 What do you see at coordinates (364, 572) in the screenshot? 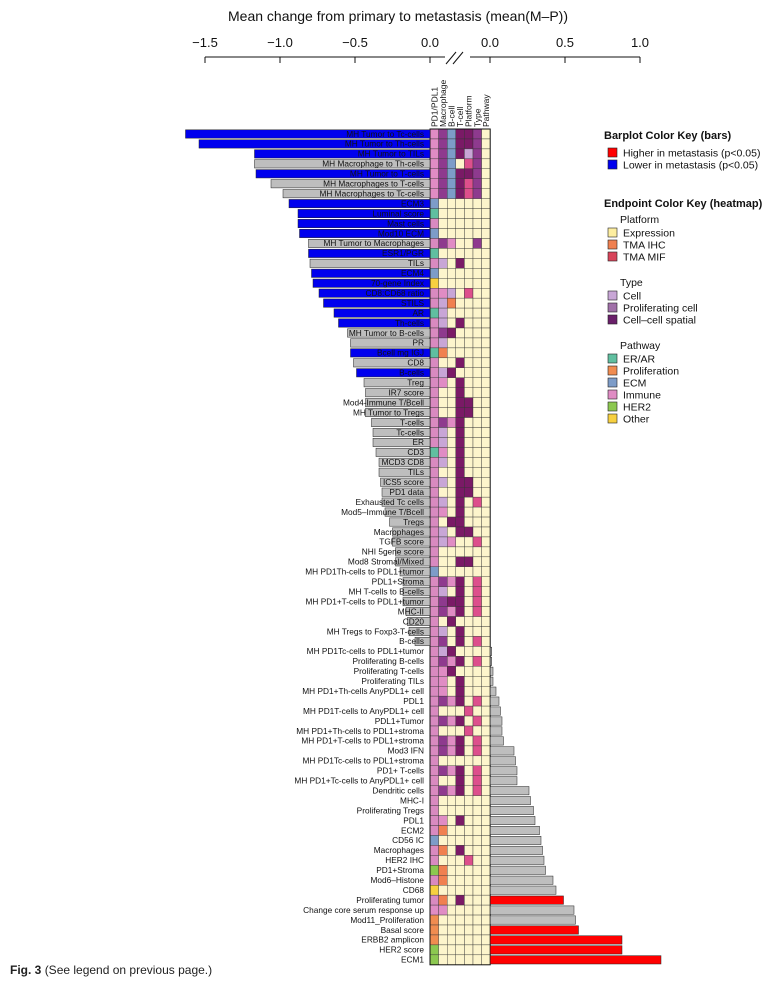
I see `row-label: MH PD1Th-cells to PDL1+tumor` at bounding box center [364, 572].